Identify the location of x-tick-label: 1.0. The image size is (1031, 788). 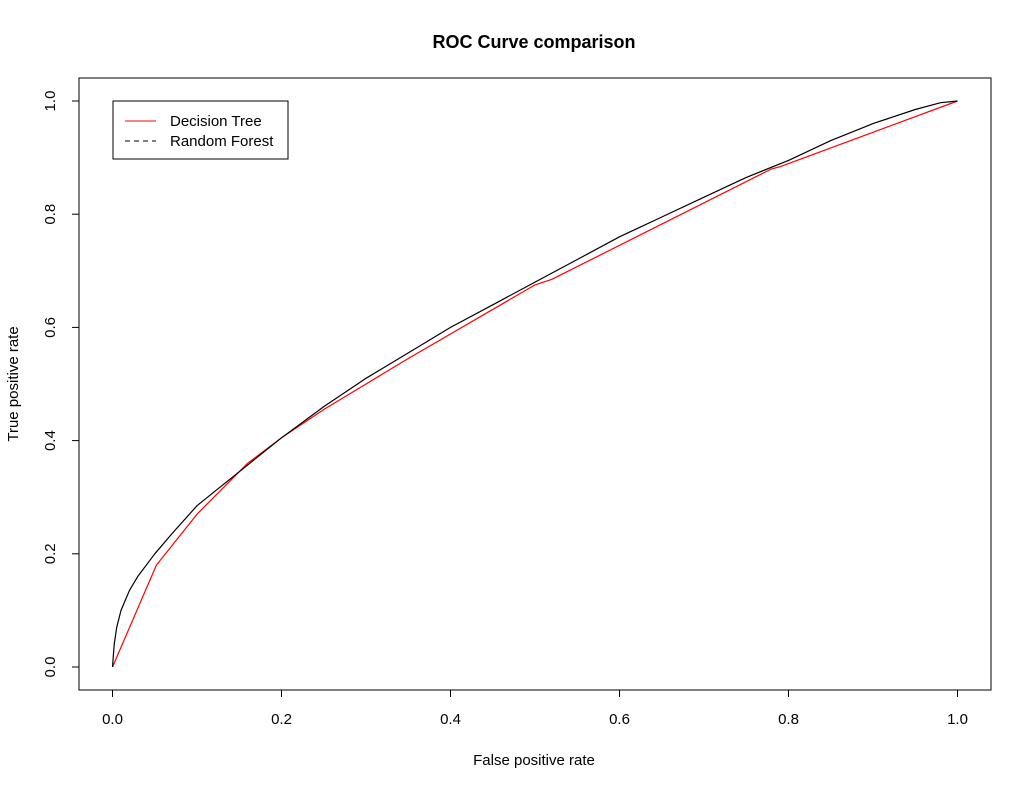
(957, 719).